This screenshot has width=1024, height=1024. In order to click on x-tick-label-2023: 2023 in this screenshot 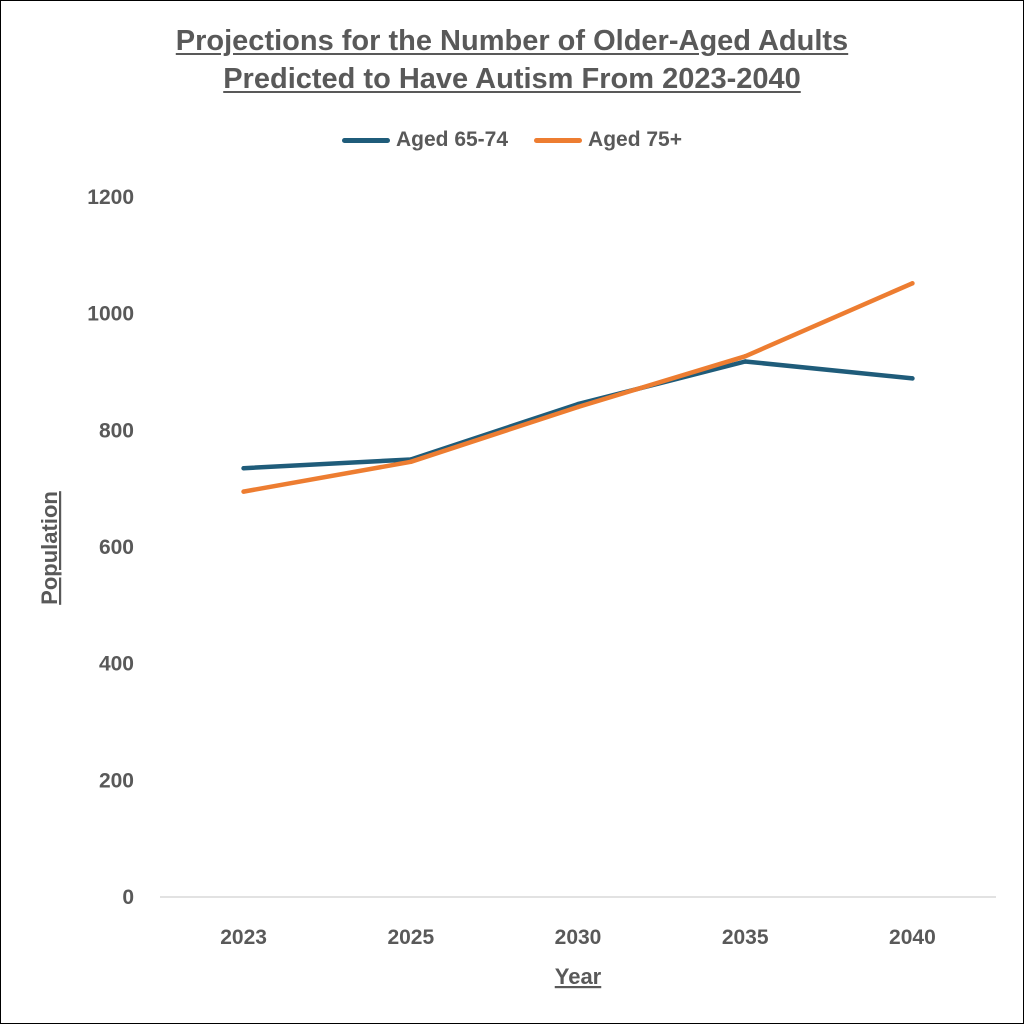, I will do `click(243, 937)`.